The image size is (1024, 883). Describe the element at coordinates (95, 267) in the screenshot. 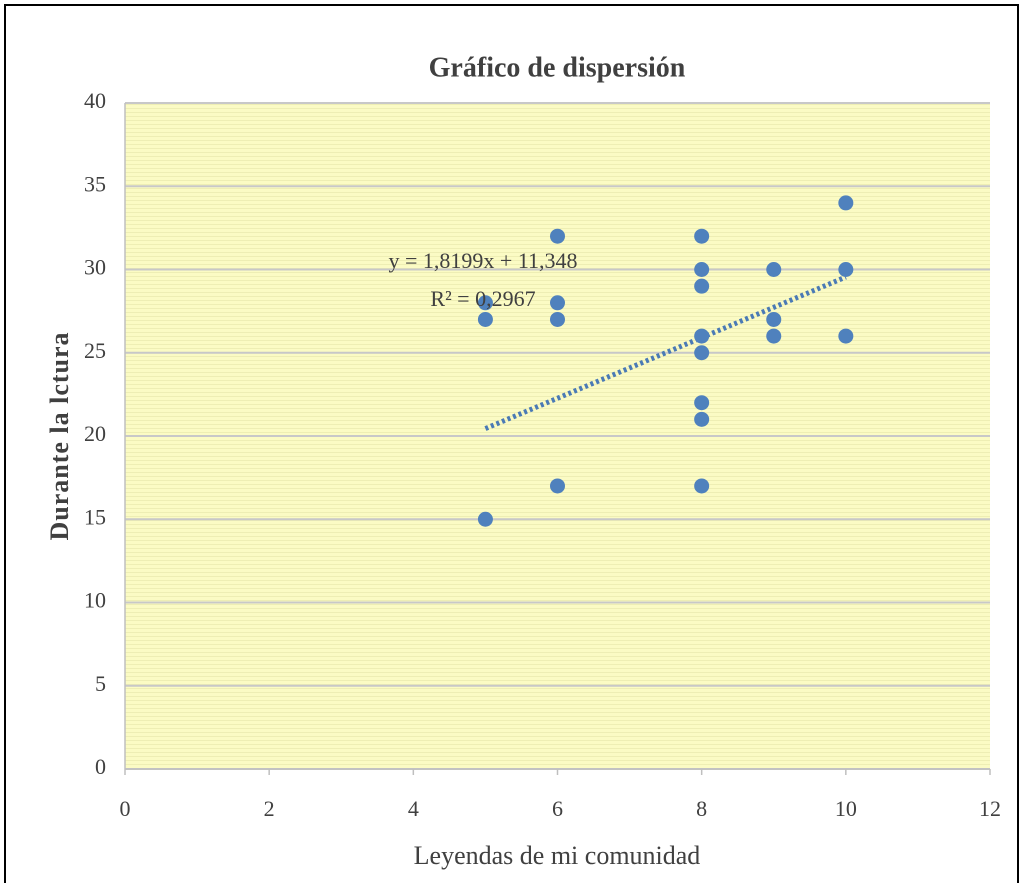

I see `y-tick-label: 30` at that location.